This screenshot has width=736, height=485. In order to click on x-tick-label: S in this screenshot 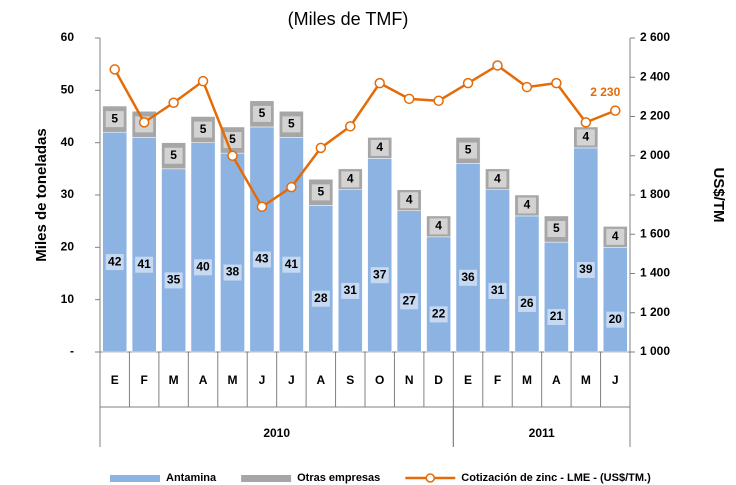, I will do `click(350, 380)`.